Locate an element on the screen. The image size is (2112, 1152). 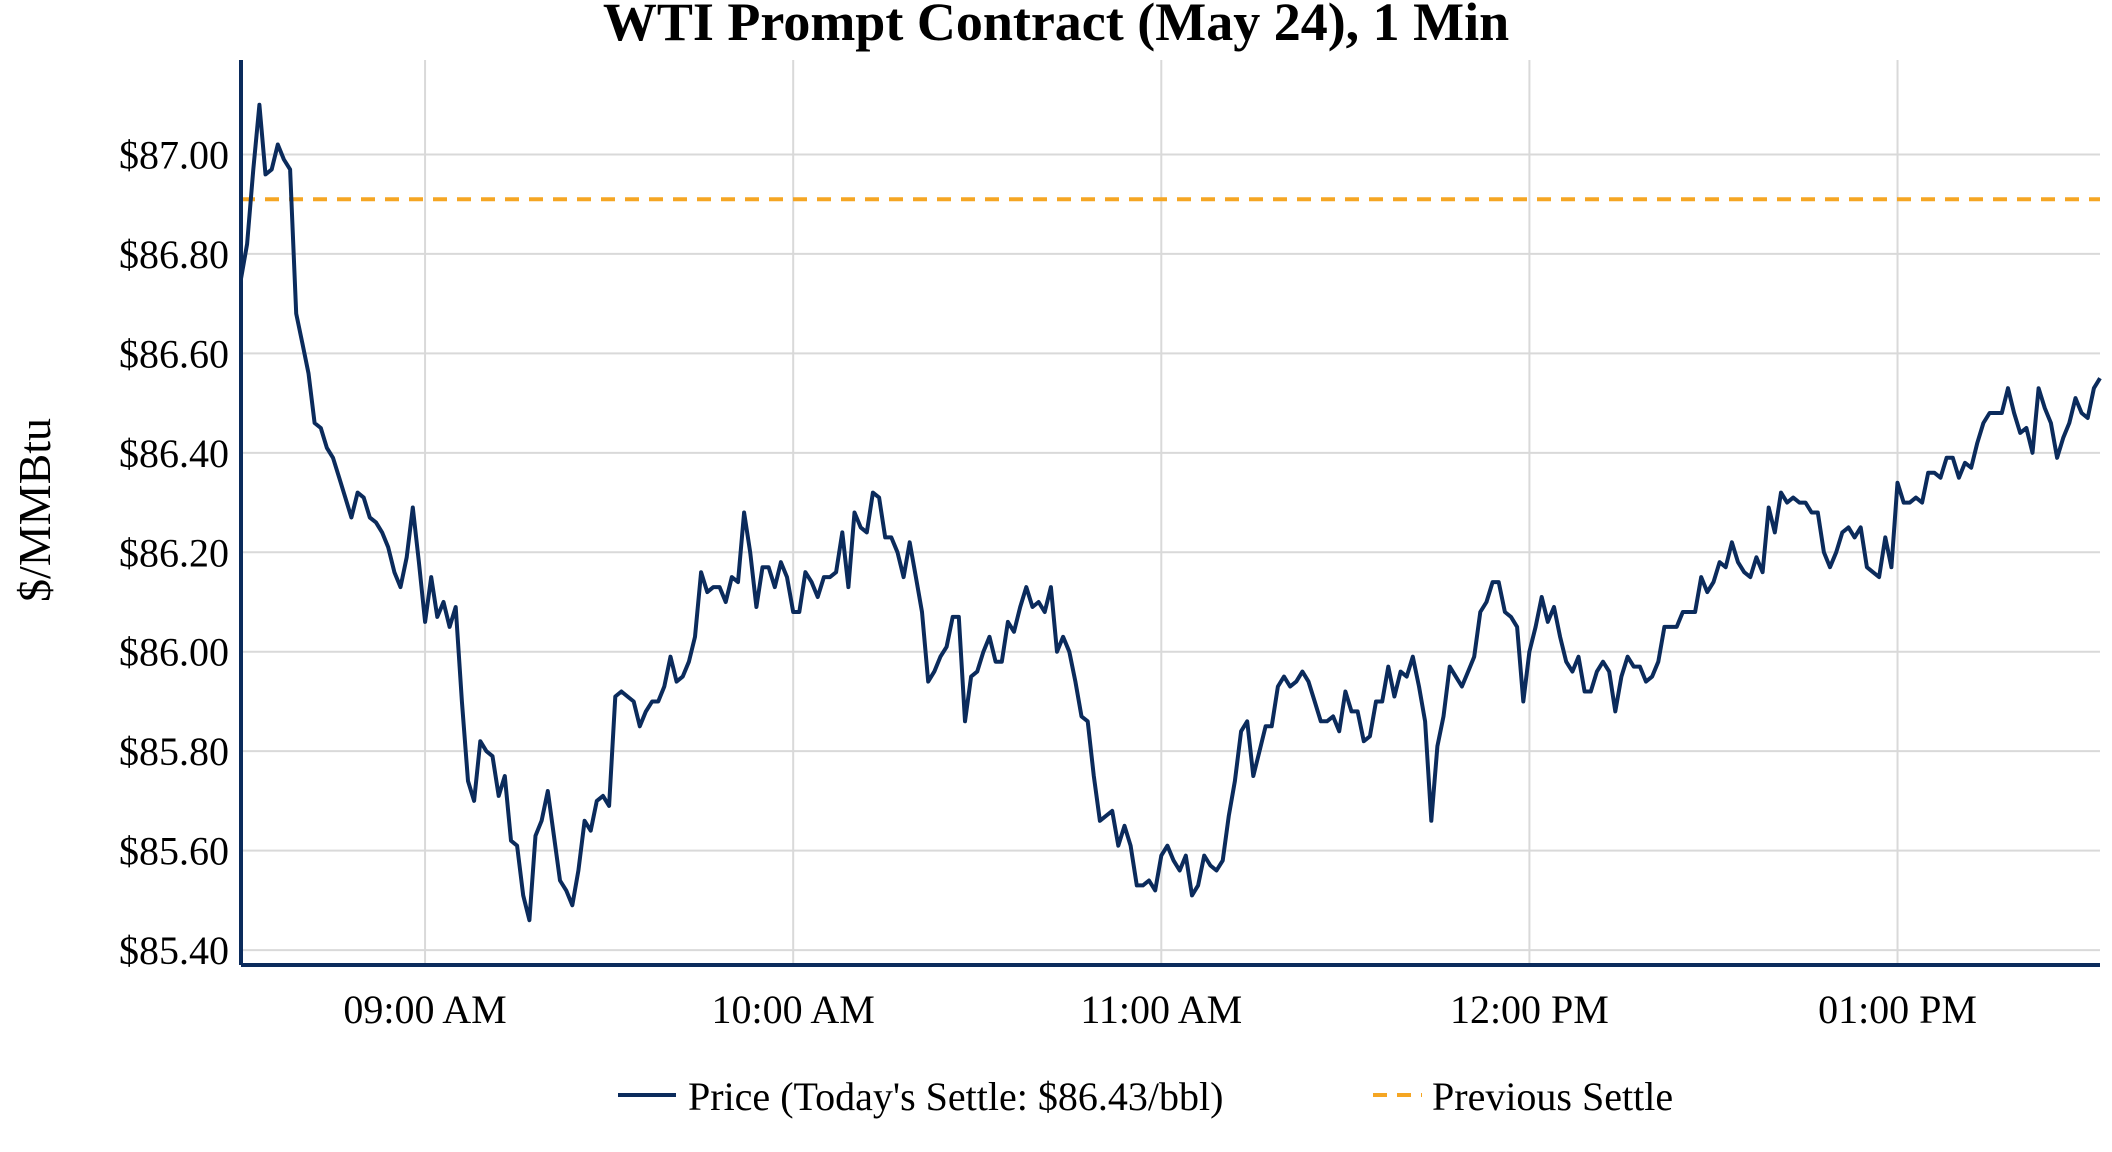
y-axis-label: $/MMBtu is located at coordinates (34, 510).